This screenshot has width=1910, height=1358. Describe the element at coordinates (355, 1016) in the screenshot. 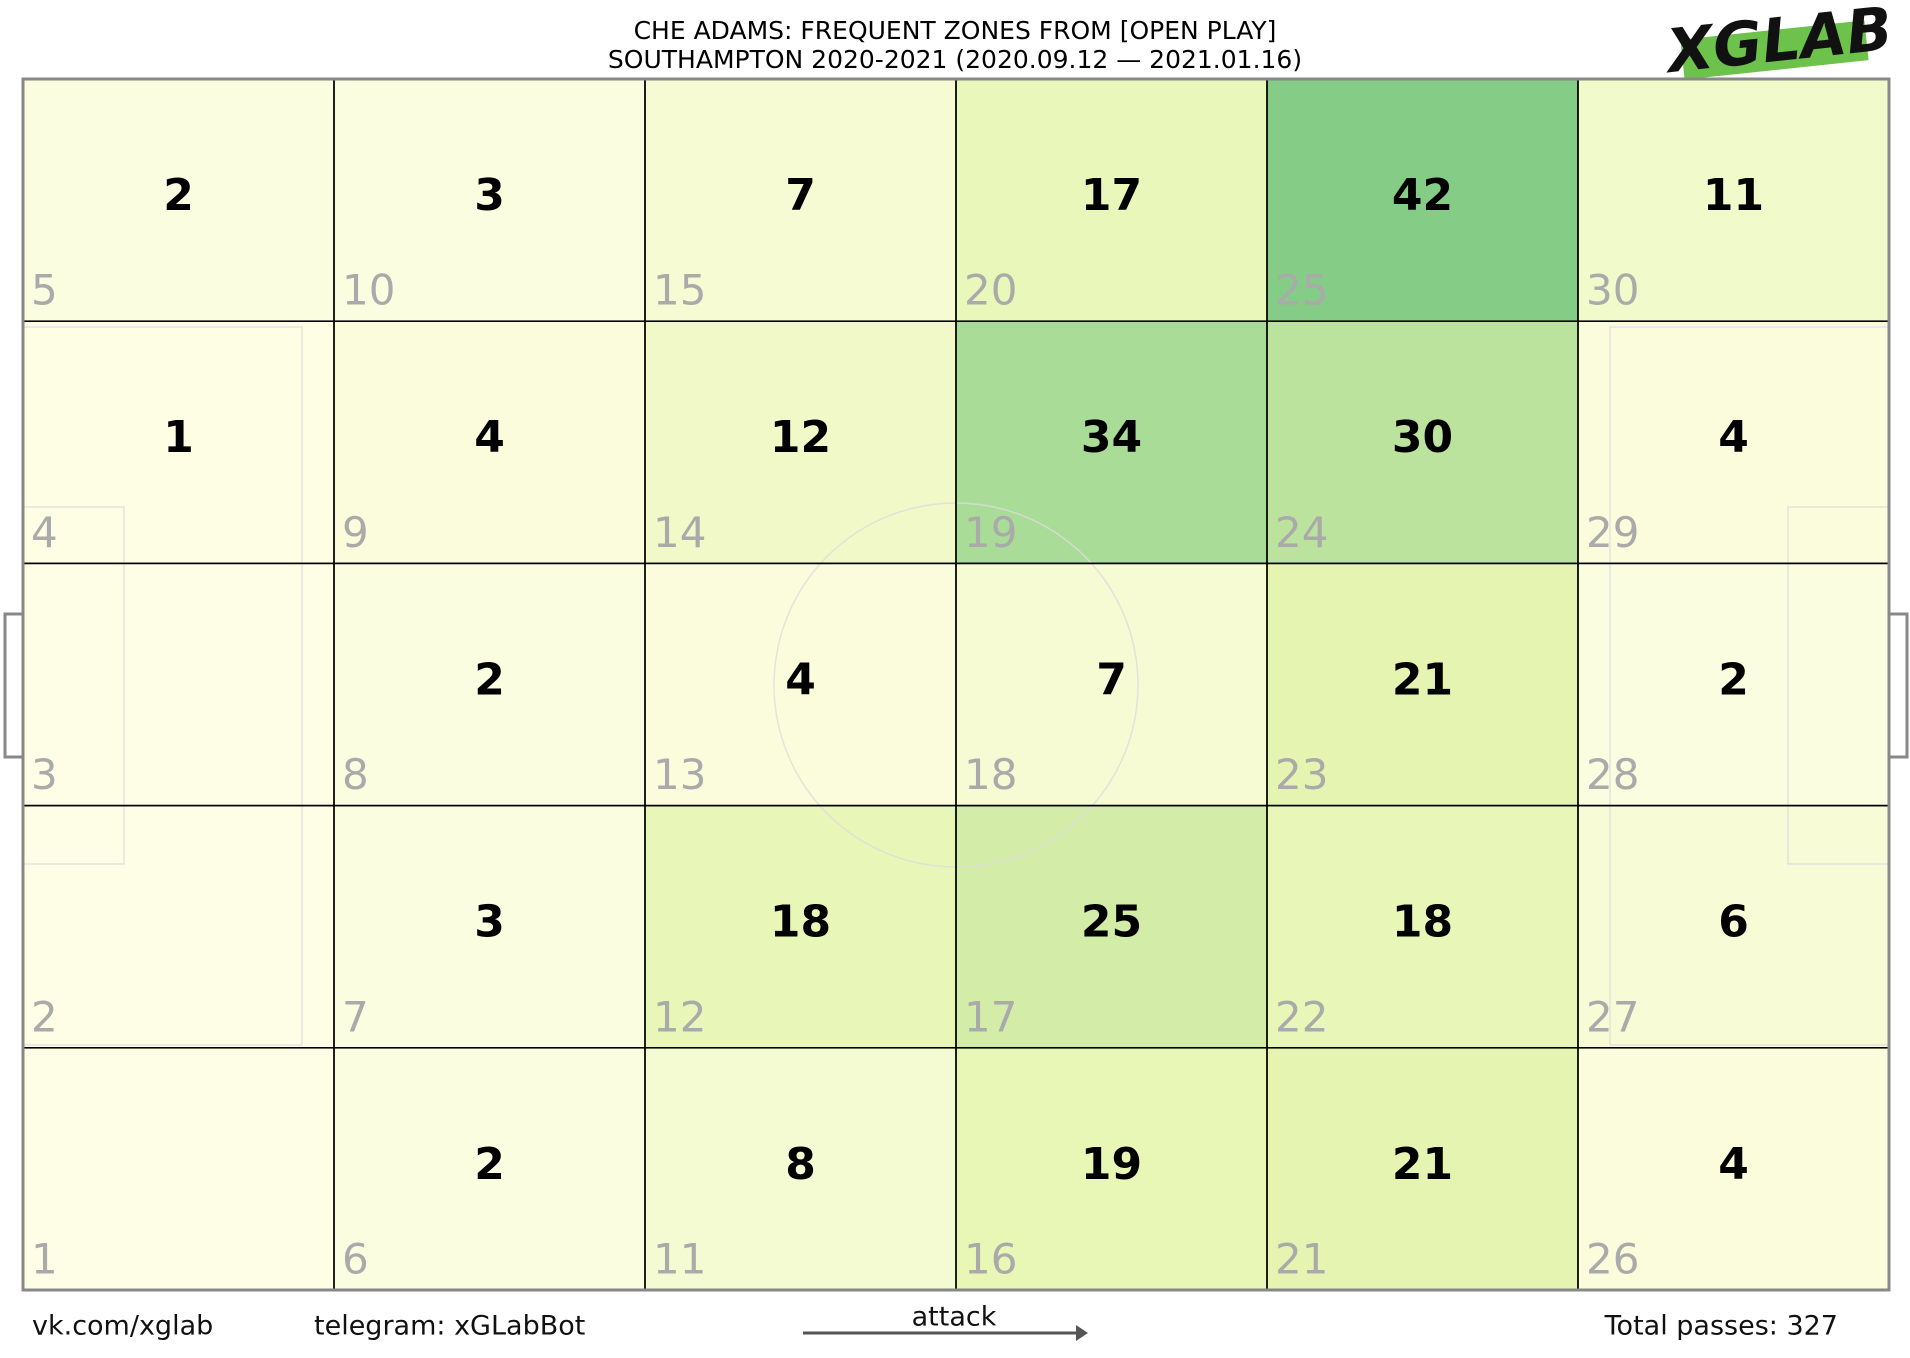

I see `zone-id: 7` at that location.